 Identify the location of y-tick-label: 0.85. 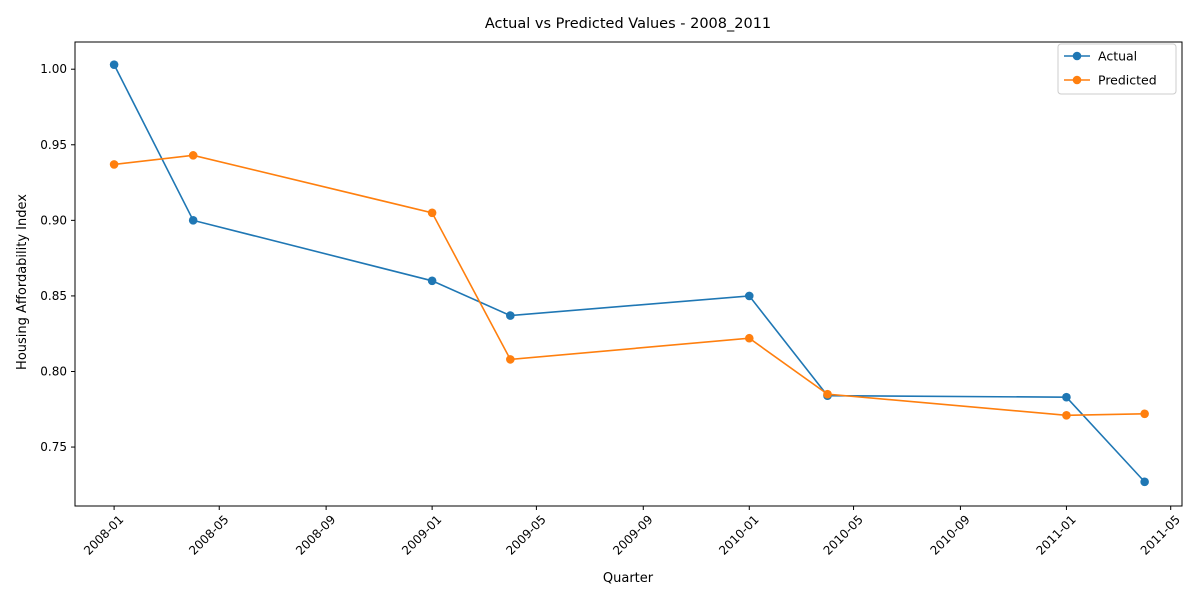
(53, 296).